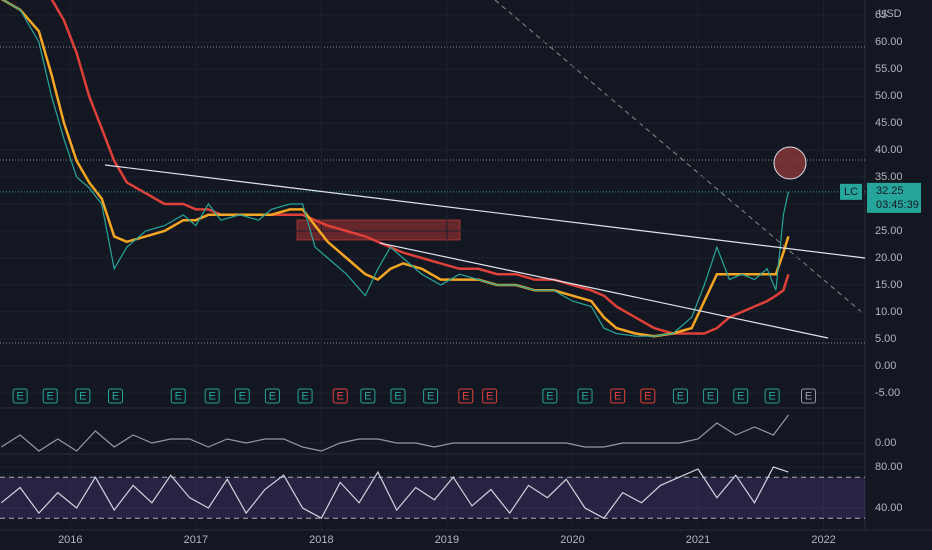 The width and height of the screenshot is (932, 550). I want to click on y-tick-label: 80.00, so click(889, 467).